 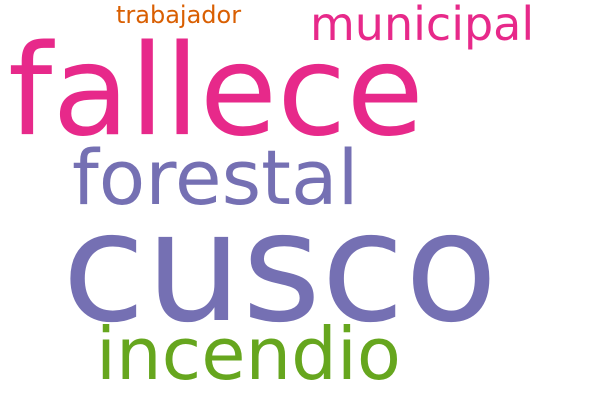 What do you see at coordinates (422, 25) in the screenshot?
I see `word-municipal: municipal` at bounding box center [422, 25].